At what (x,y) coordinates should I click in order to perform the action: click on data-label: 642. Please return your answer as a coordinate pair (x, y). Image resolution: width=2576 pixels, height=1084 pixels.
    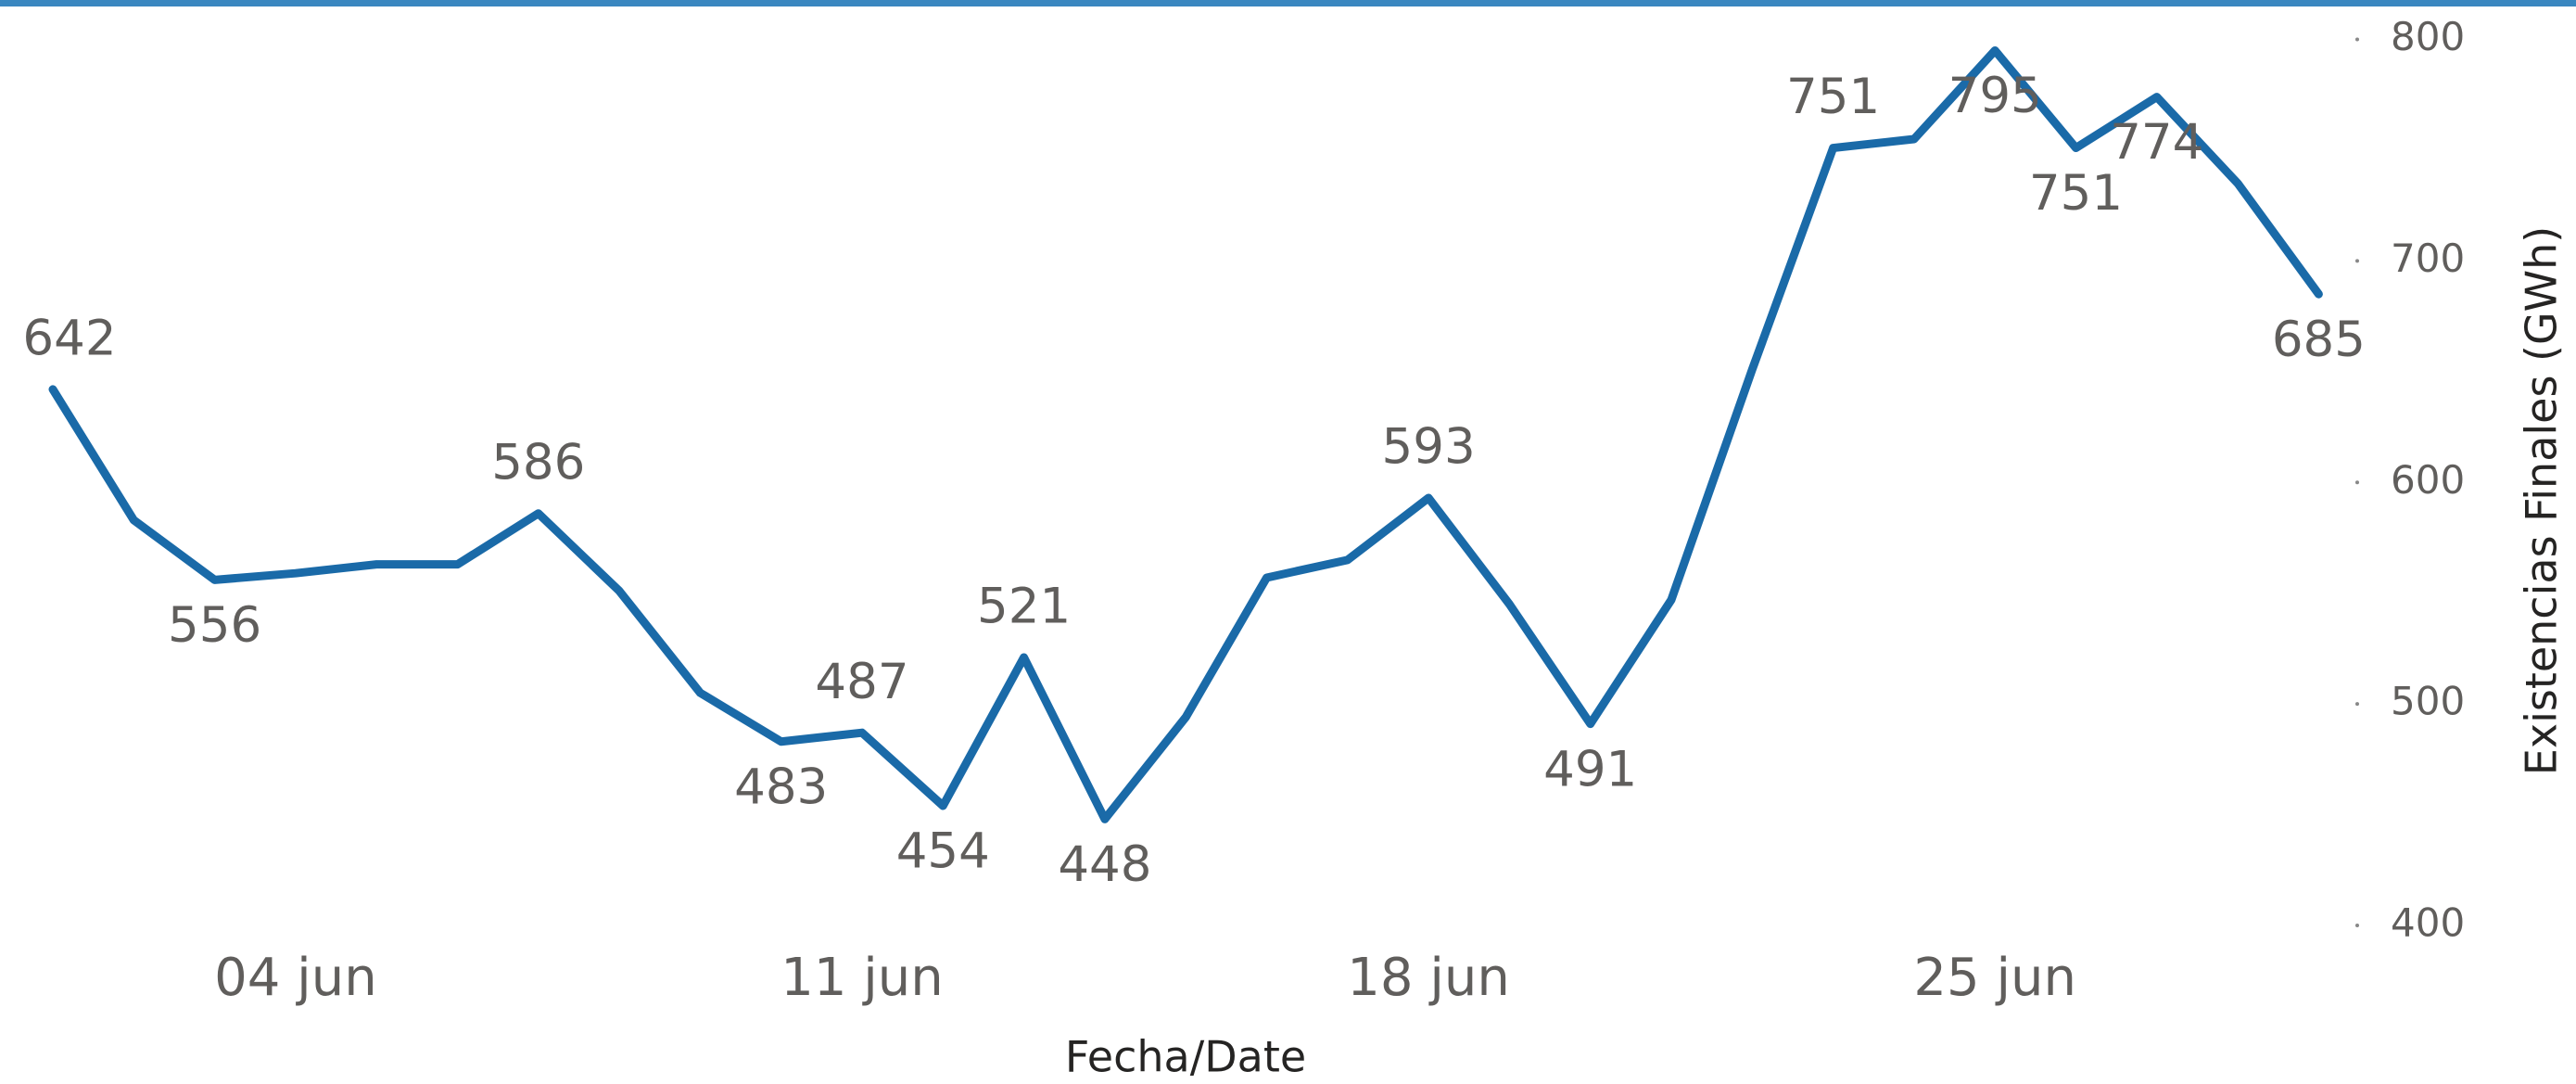
    Looking at the image, I should click on (69, 339).